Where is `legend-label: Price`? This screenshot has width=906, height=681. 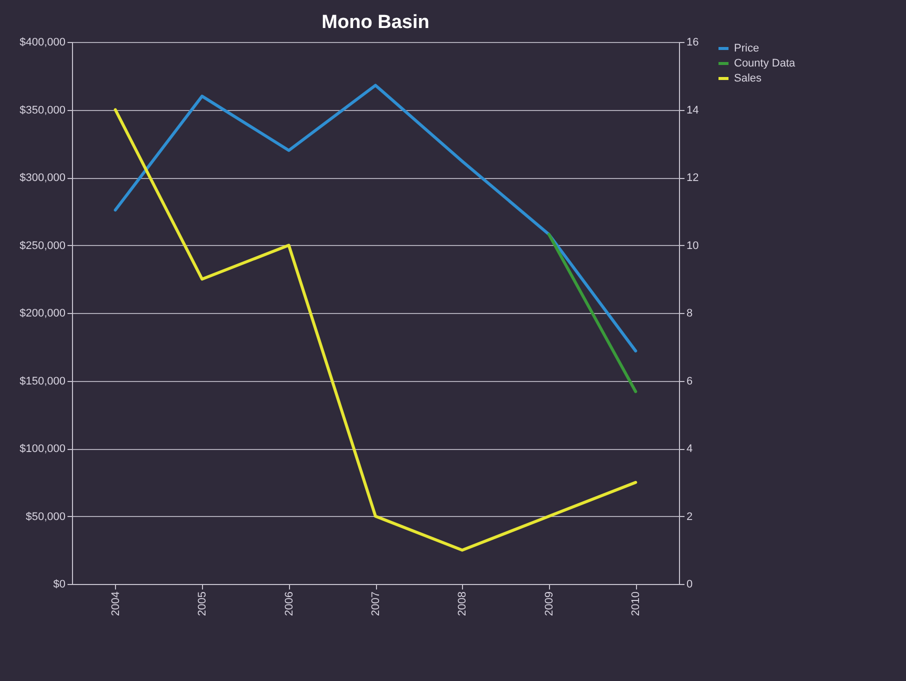 legend-label: Price is located at coordinates (747, 48).